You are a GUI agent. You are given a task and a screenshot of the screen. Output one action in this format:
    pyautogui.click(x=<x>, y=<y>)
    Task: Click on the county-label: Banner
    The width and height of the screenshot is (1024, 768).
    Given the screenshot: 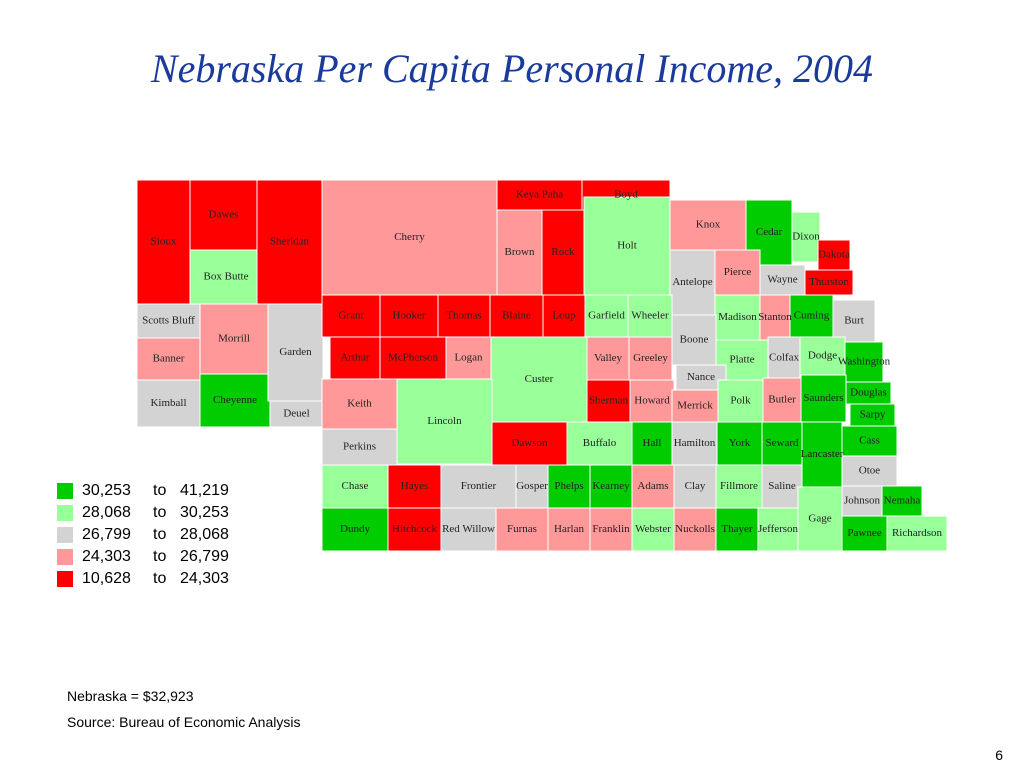 What is the action you would take?
    pyautogui.click(x=169, y=359)
    